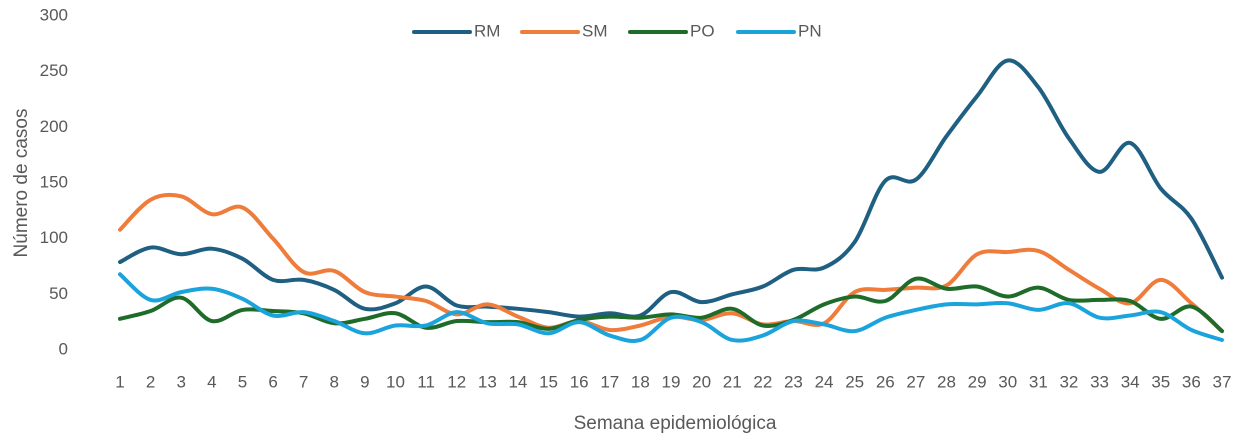 The height and width of the screenshot is (440, 1239). Describe the element at coordinates (180, 381) in the screenshot. I see `x-tick-label: 3` at that location.